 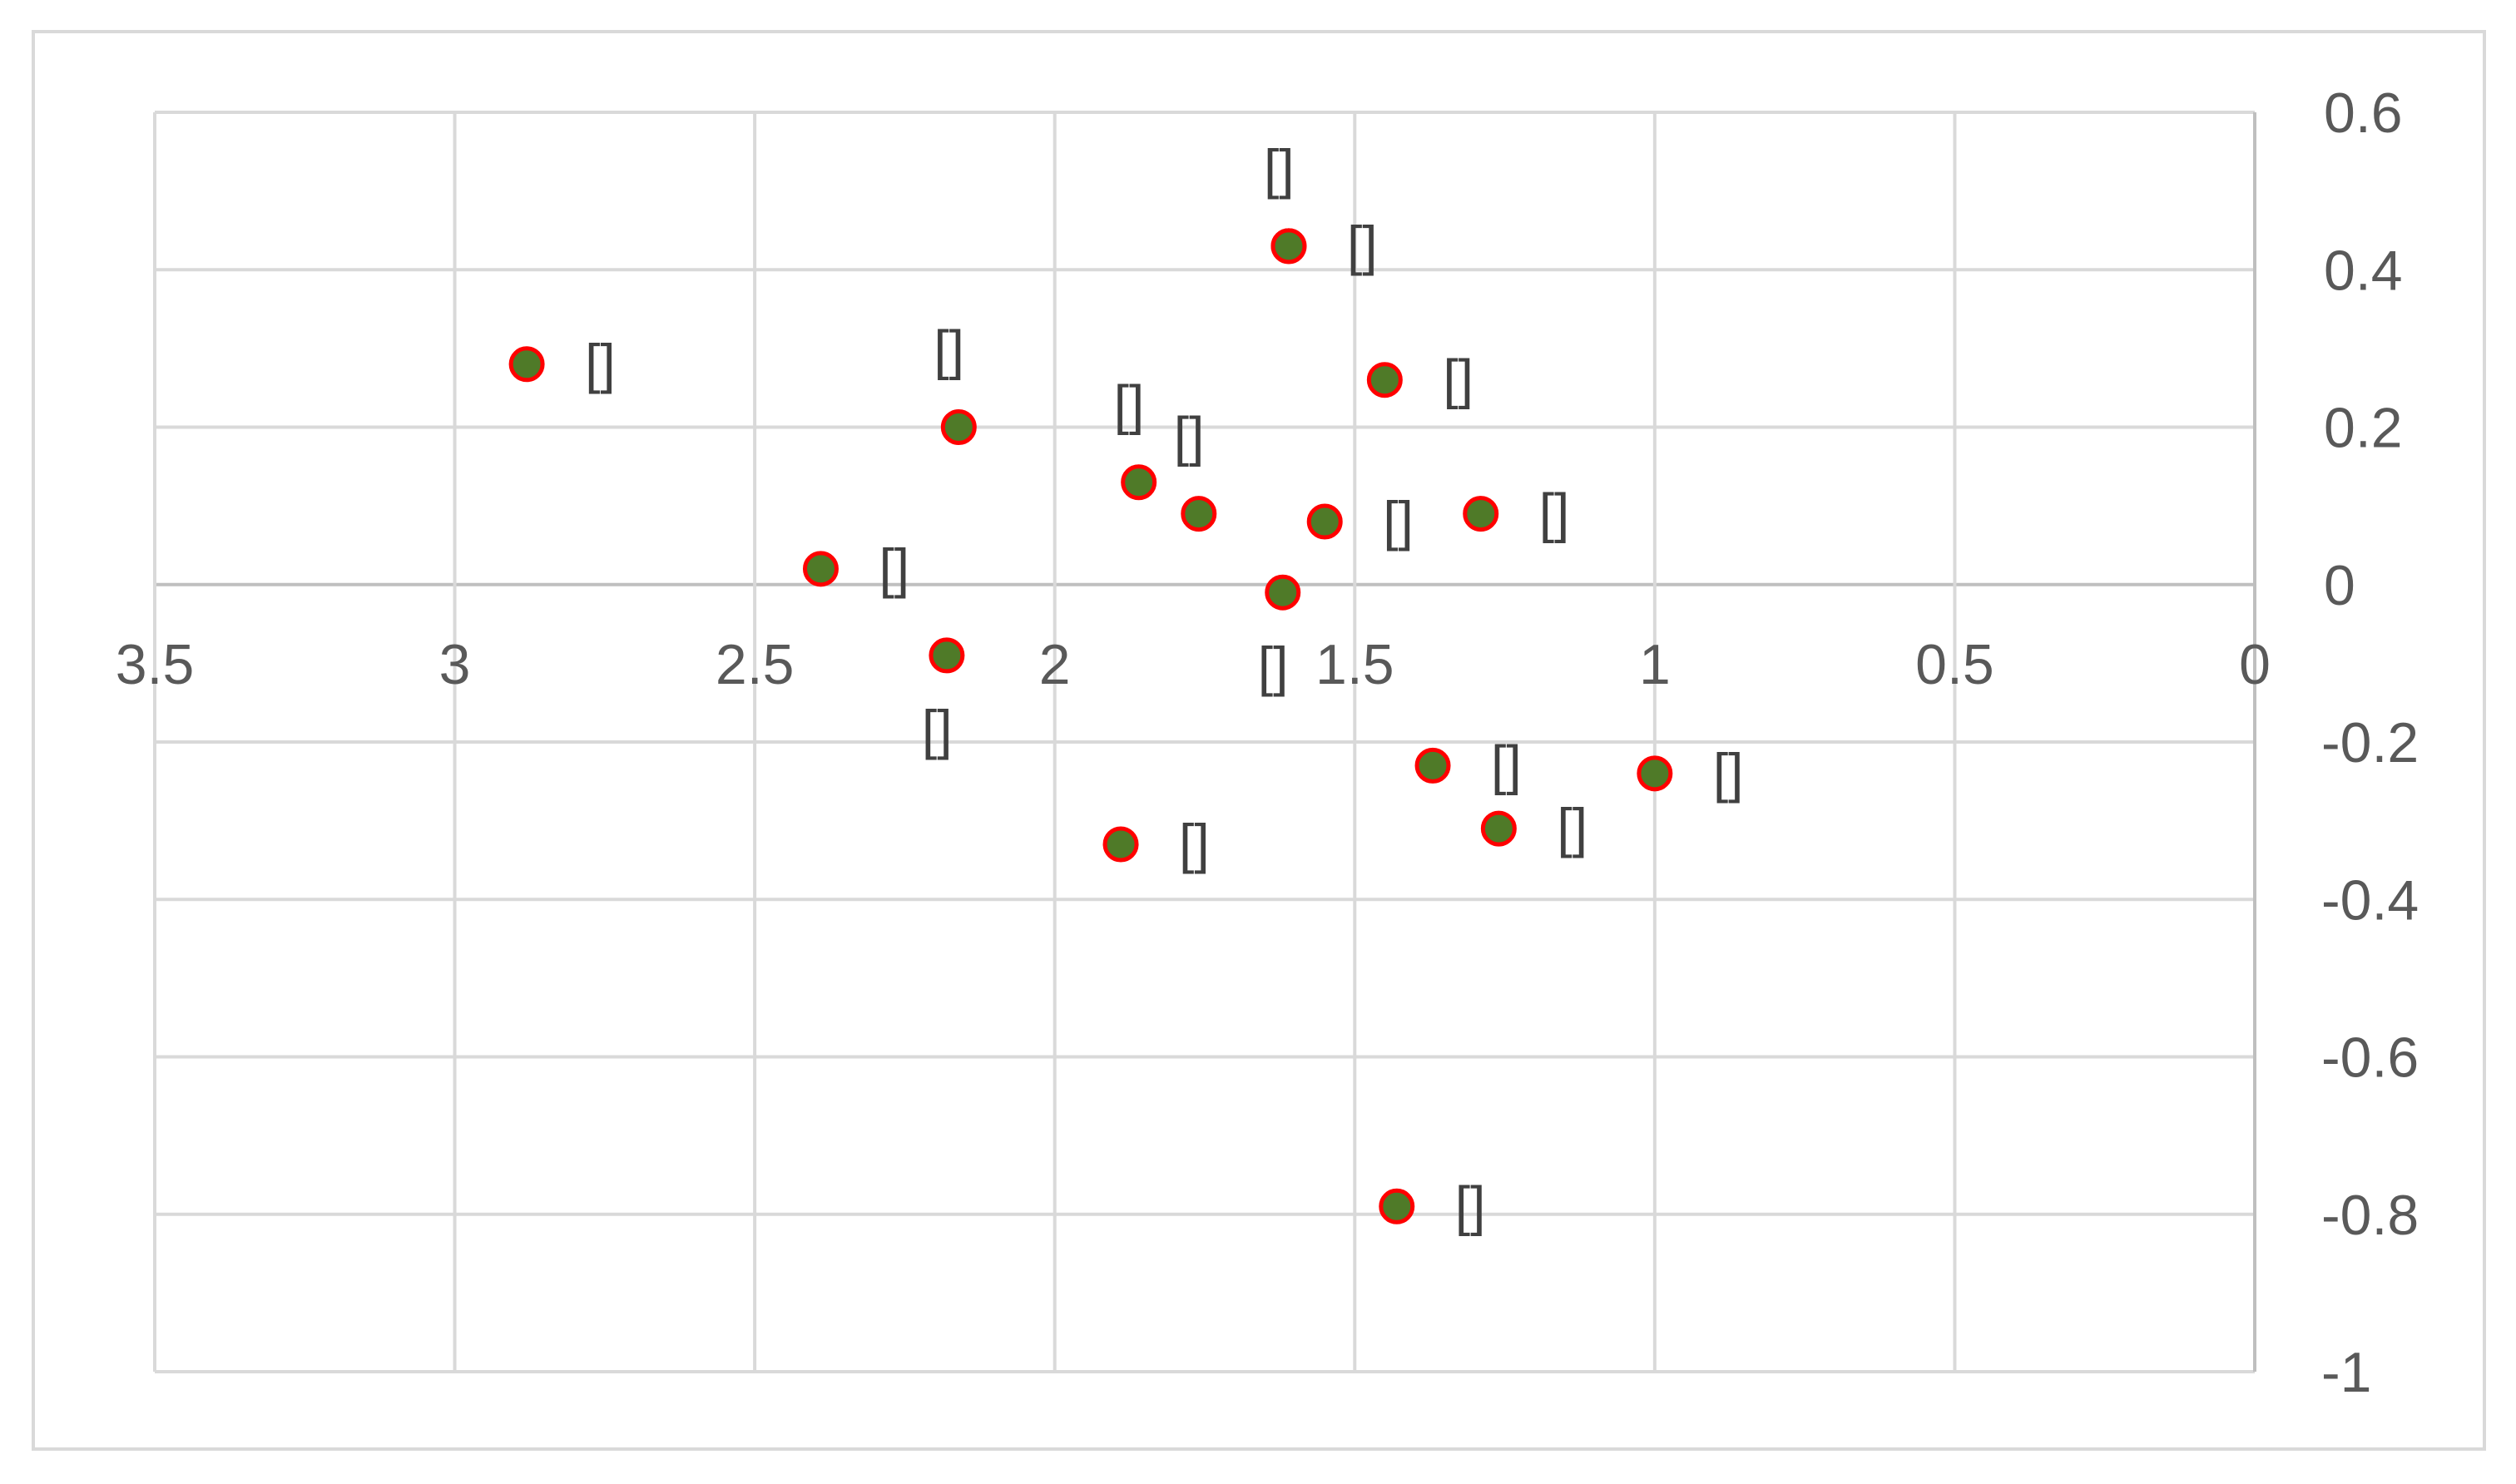 I want to click on x-tick-label: 0.5, so click(x=1955, y=664).